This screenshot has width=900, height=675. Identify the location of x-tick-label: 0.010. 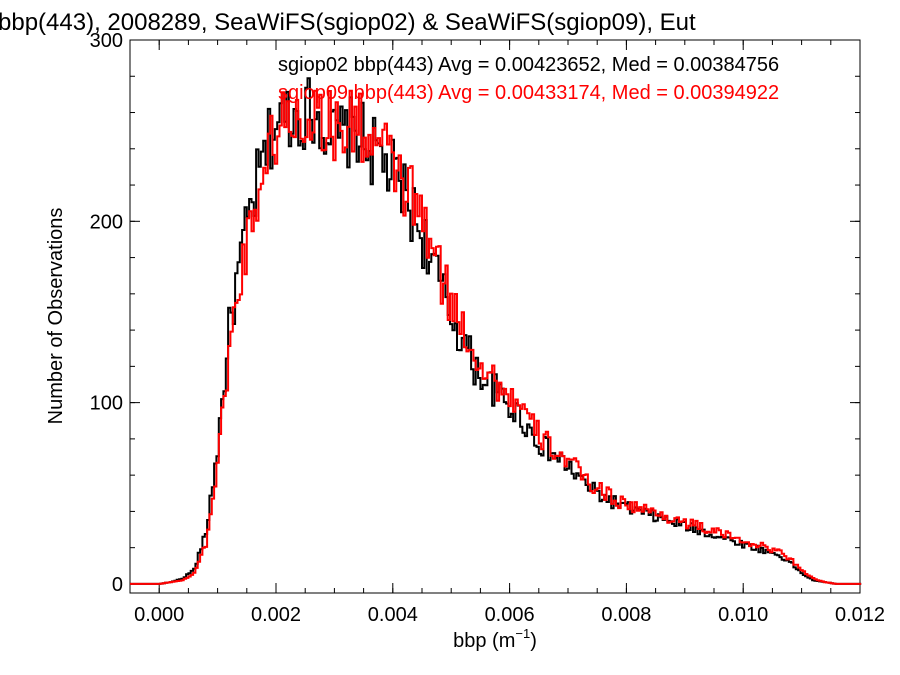
(743, 615).